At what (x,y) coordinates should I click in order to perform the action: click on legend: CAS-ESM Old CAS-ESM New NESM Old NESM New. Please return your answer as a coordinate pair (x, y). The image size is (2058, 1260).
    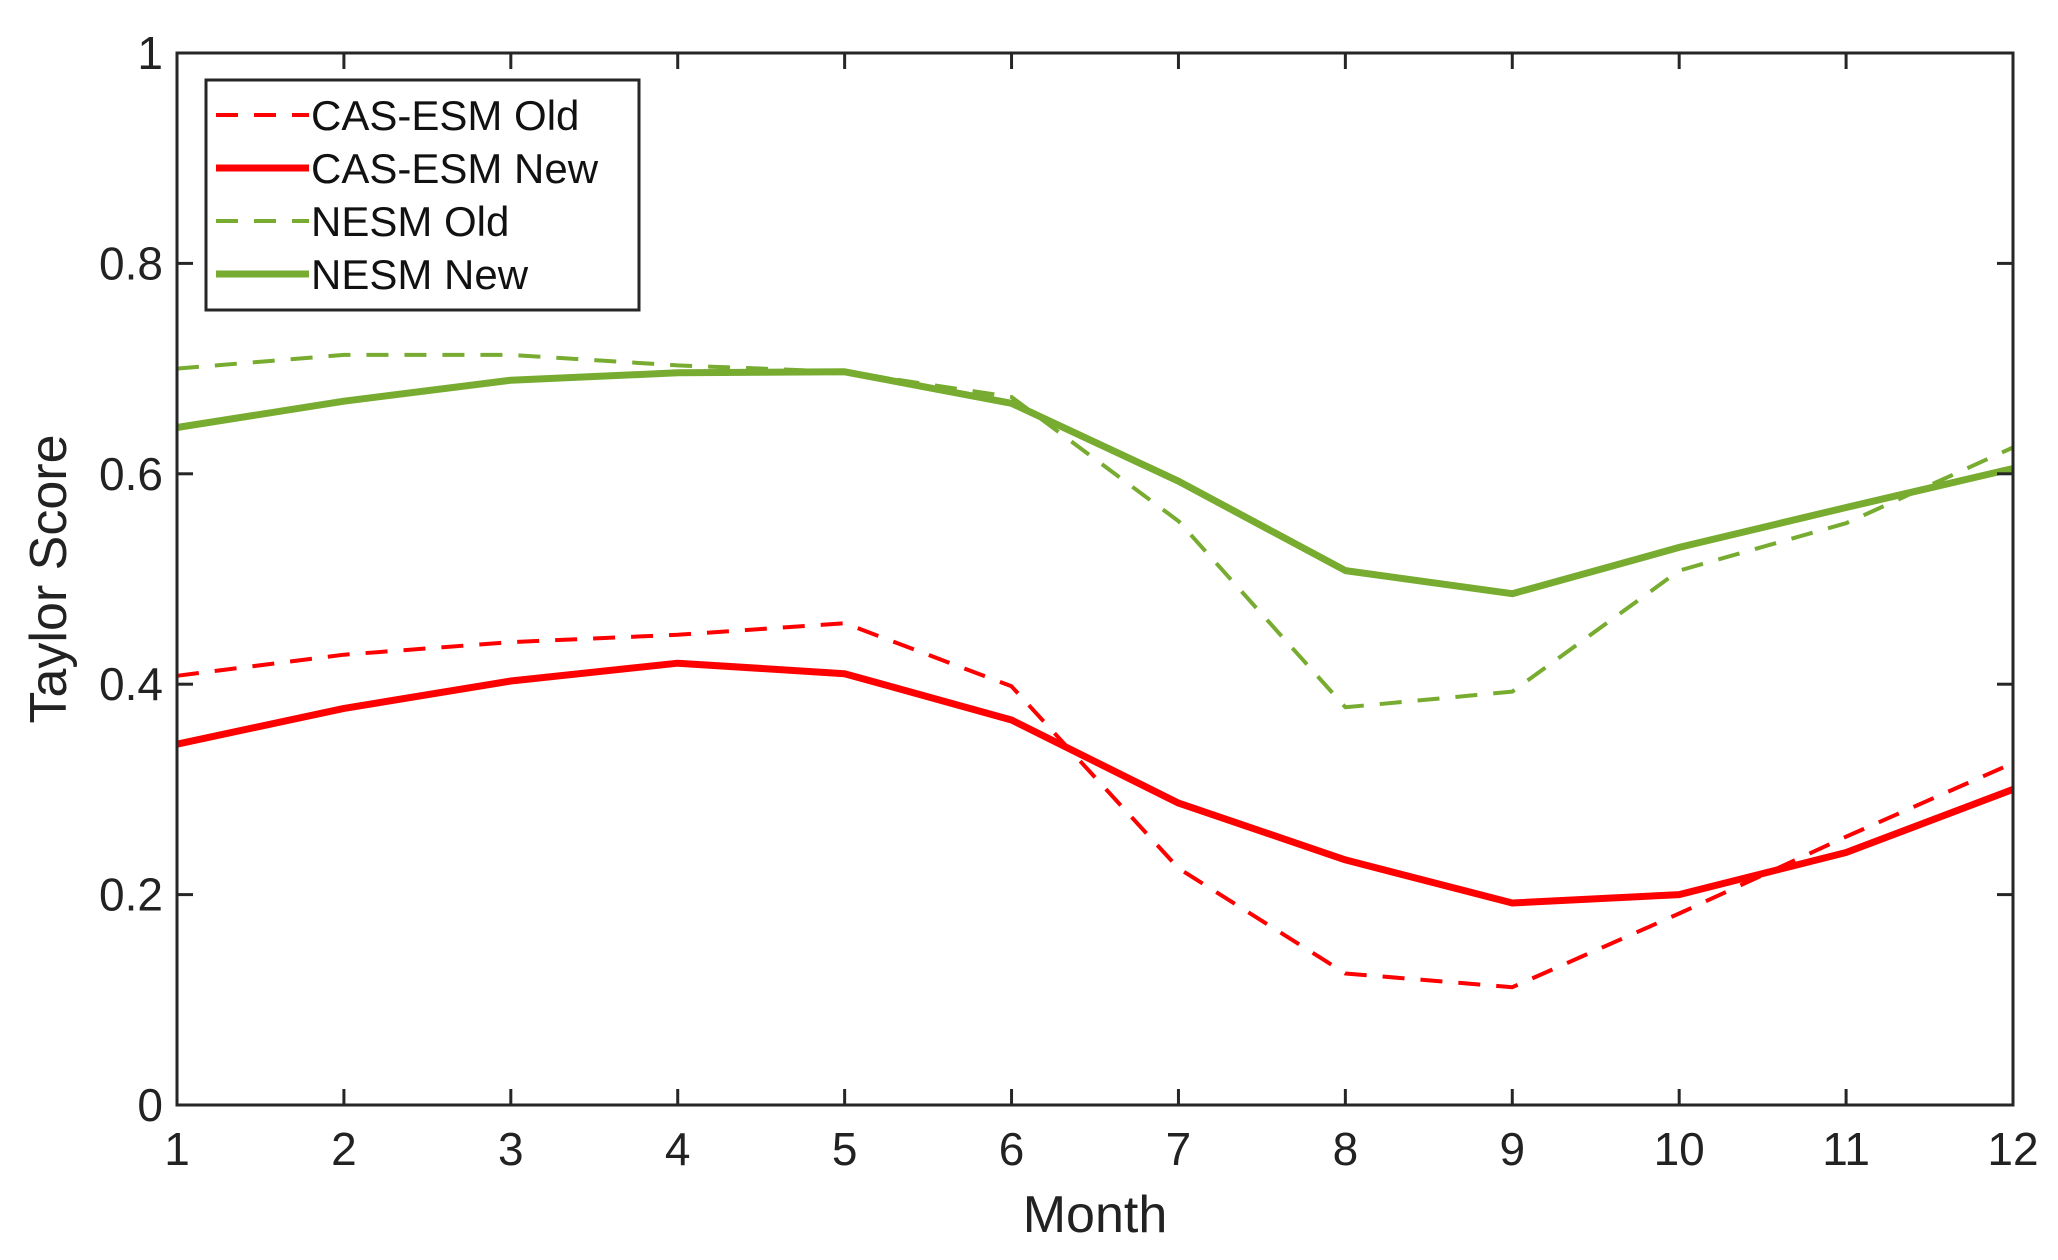
    Looking at the image, I should click on (422, 195).